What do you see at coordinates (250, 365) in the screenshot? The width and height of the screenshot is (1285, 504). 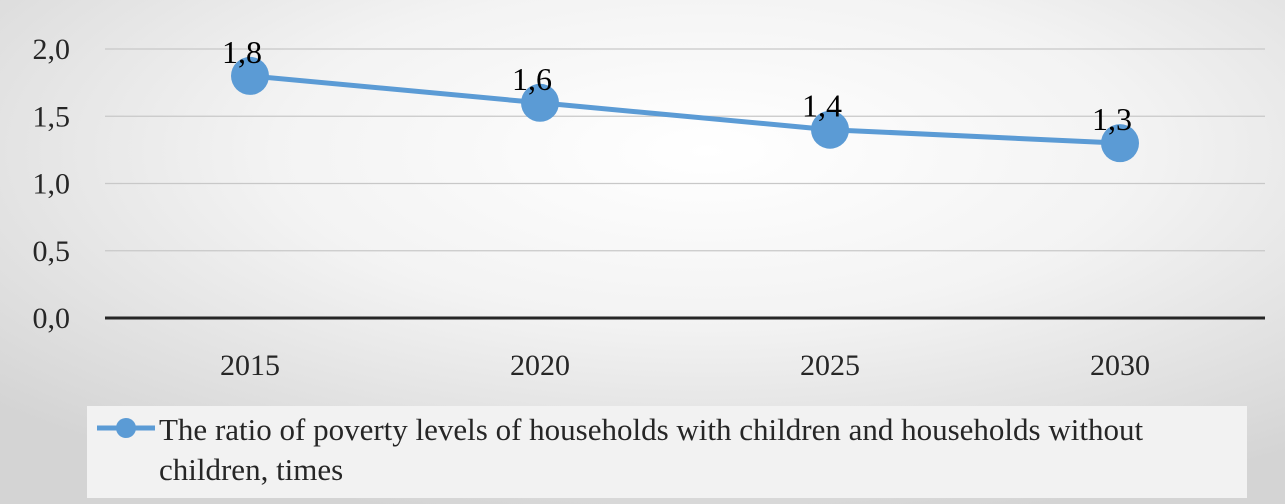 I see `x-tick-label: 2015` at bounding box center [250, 365].